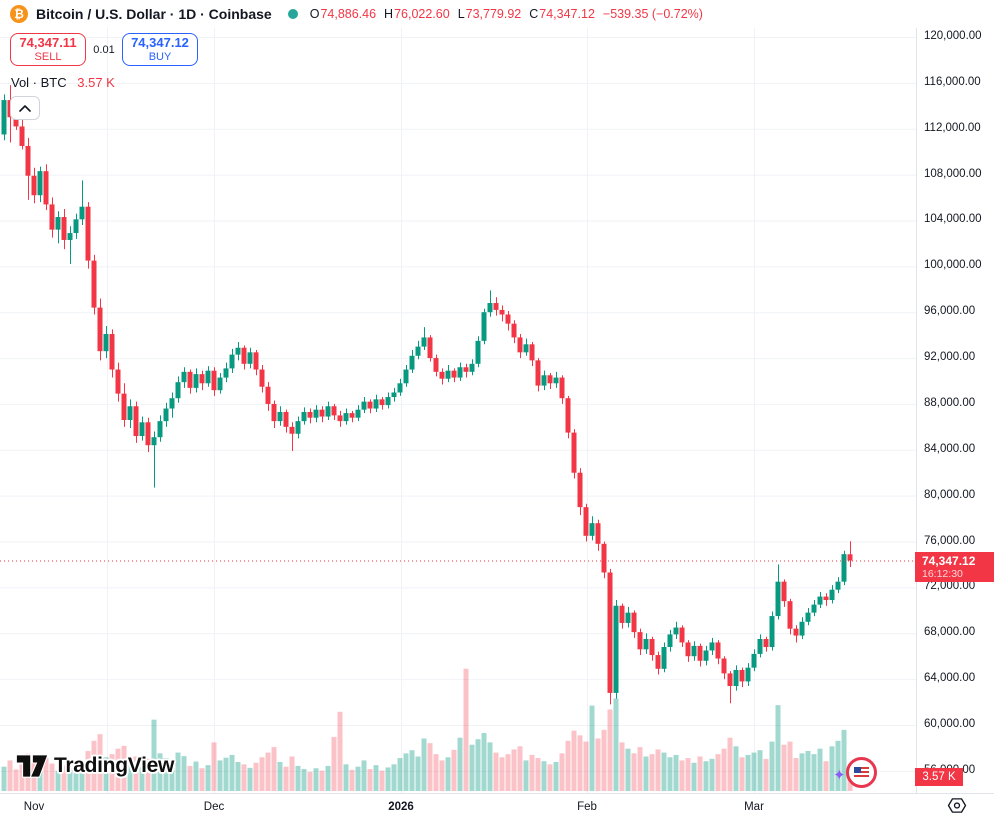 Image resolution: width=994 pixels, height=819 pixels. I want to click on tradingview-watermark: TradingView, so click(95, 766).